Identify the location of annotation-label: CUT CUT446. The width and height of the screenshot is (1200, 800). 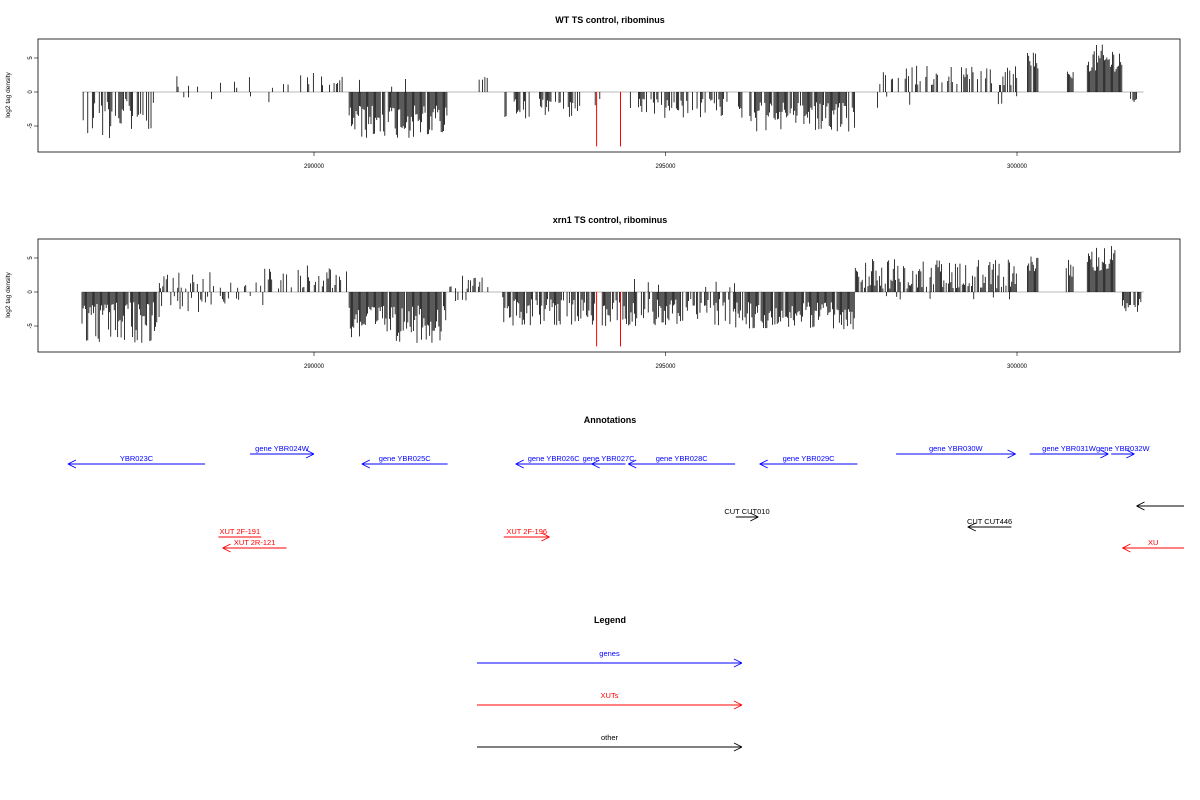
(989, 521).